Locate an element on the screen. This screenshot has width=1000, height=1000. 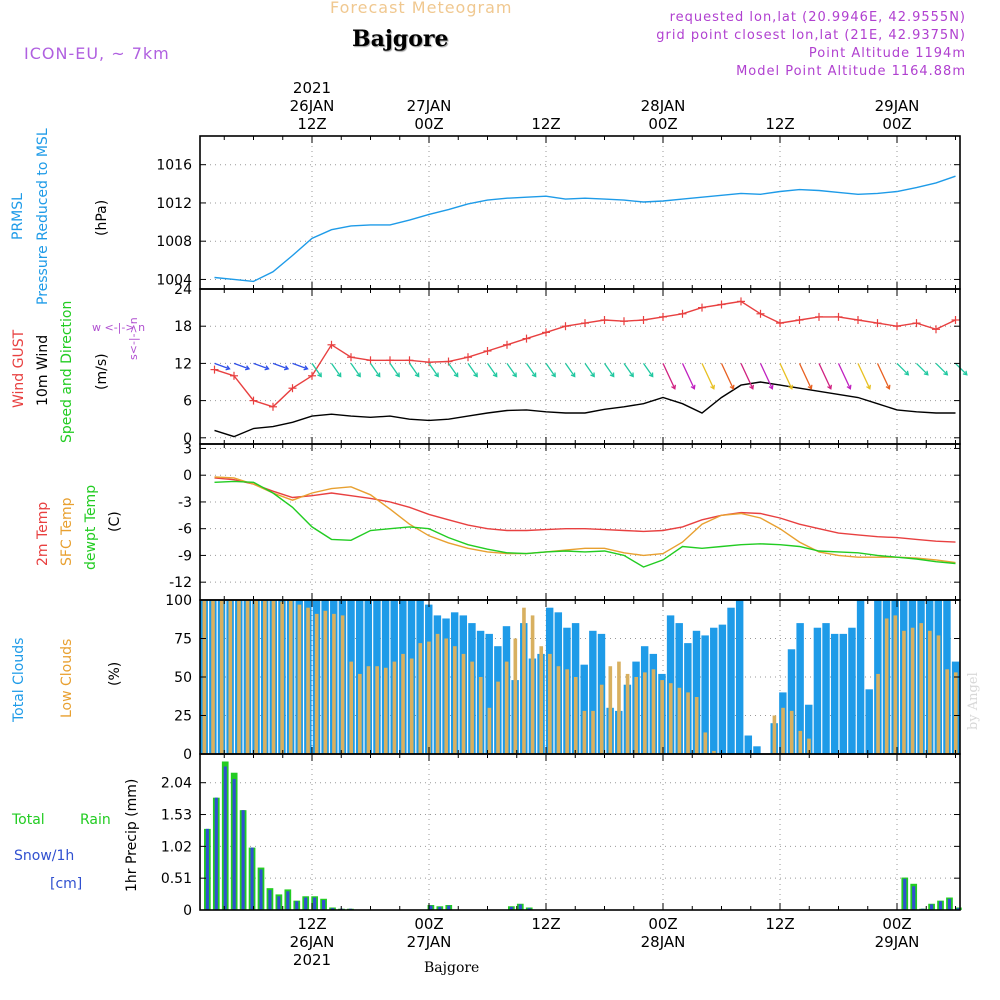
wind-10m-label: 10m Wind is located at coordinates (43, 370).